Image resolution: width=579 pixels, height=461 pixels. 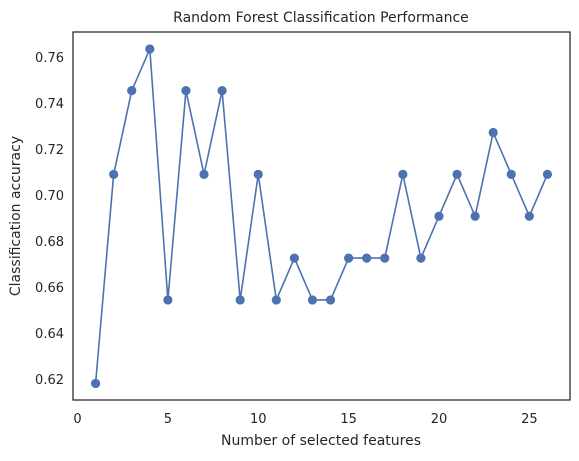 What do you see at coordinates (49, 380) in the screenshot?
I see `y-tick-label: 0.62` at bounding box center [49, 380].